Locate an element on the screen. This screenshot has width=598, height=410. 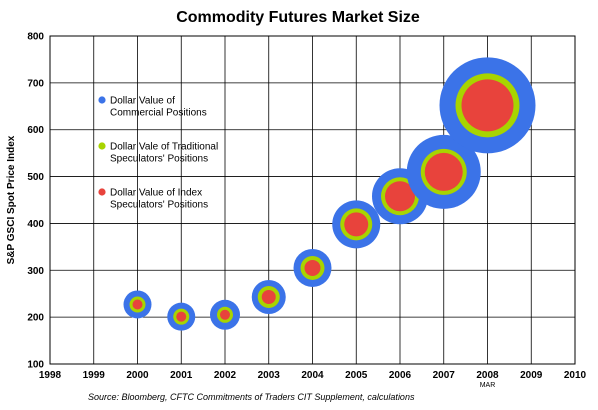
chart-title: Commodity Futures Market Size is located at coordinates (298, 17).